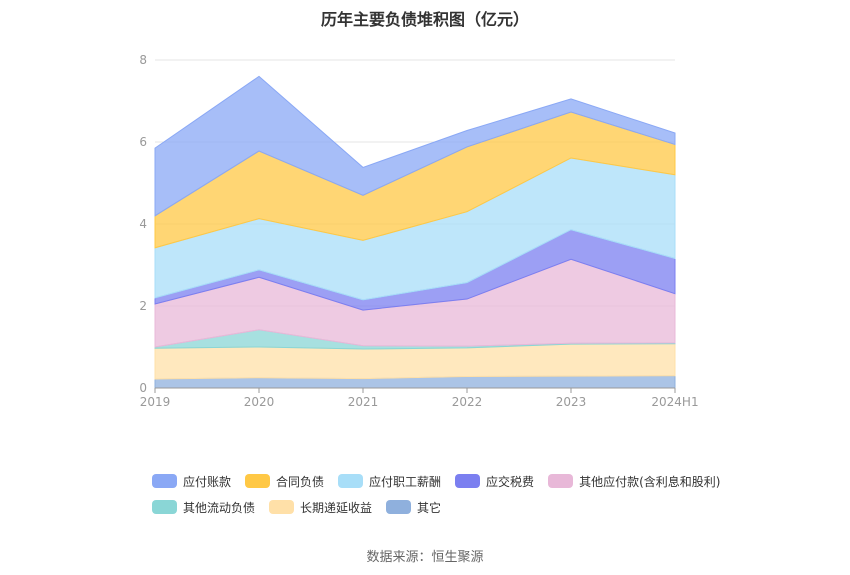  Describe the element at coordinates (259, 402) in the screenshot. I see `x-tick-label: 2020` at that location.